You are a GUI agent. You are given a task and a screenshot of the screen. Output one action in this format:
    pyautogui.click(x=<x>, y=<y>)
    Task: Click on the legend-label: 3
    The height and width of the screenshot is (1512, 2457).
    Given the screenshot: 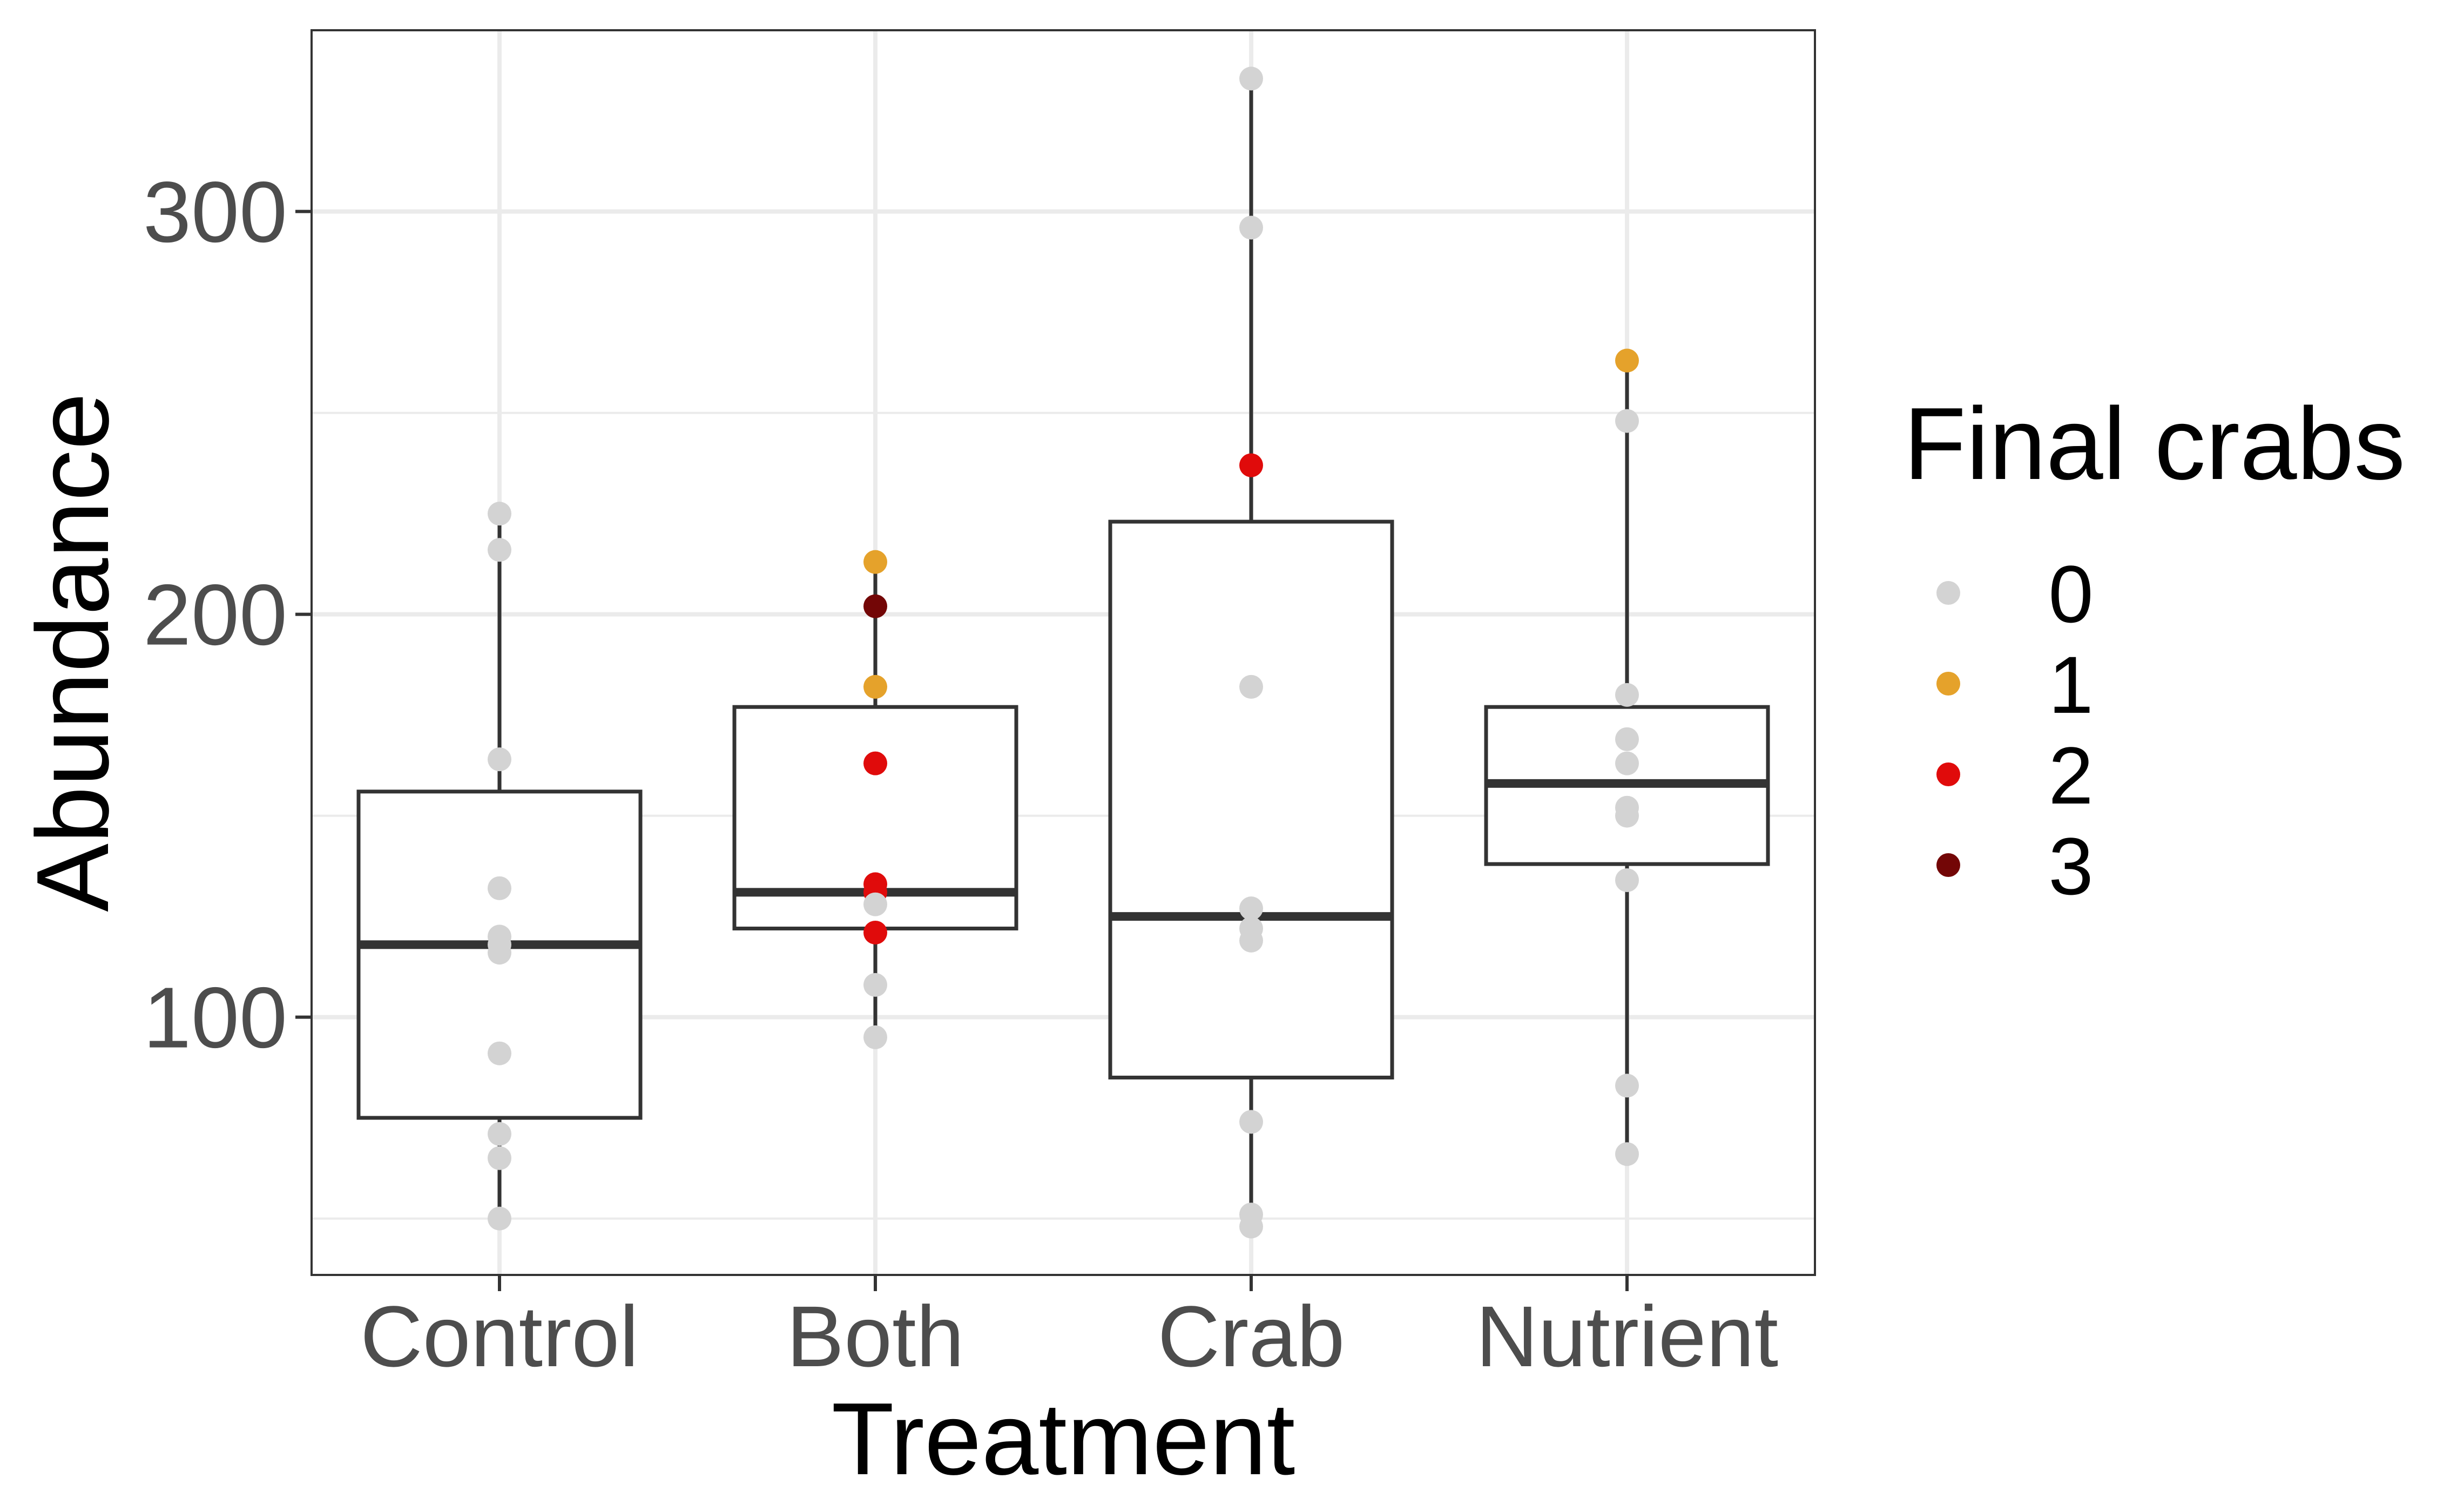 What is the action you would take?
    pyautogui.click(x=2070, y=866)
    